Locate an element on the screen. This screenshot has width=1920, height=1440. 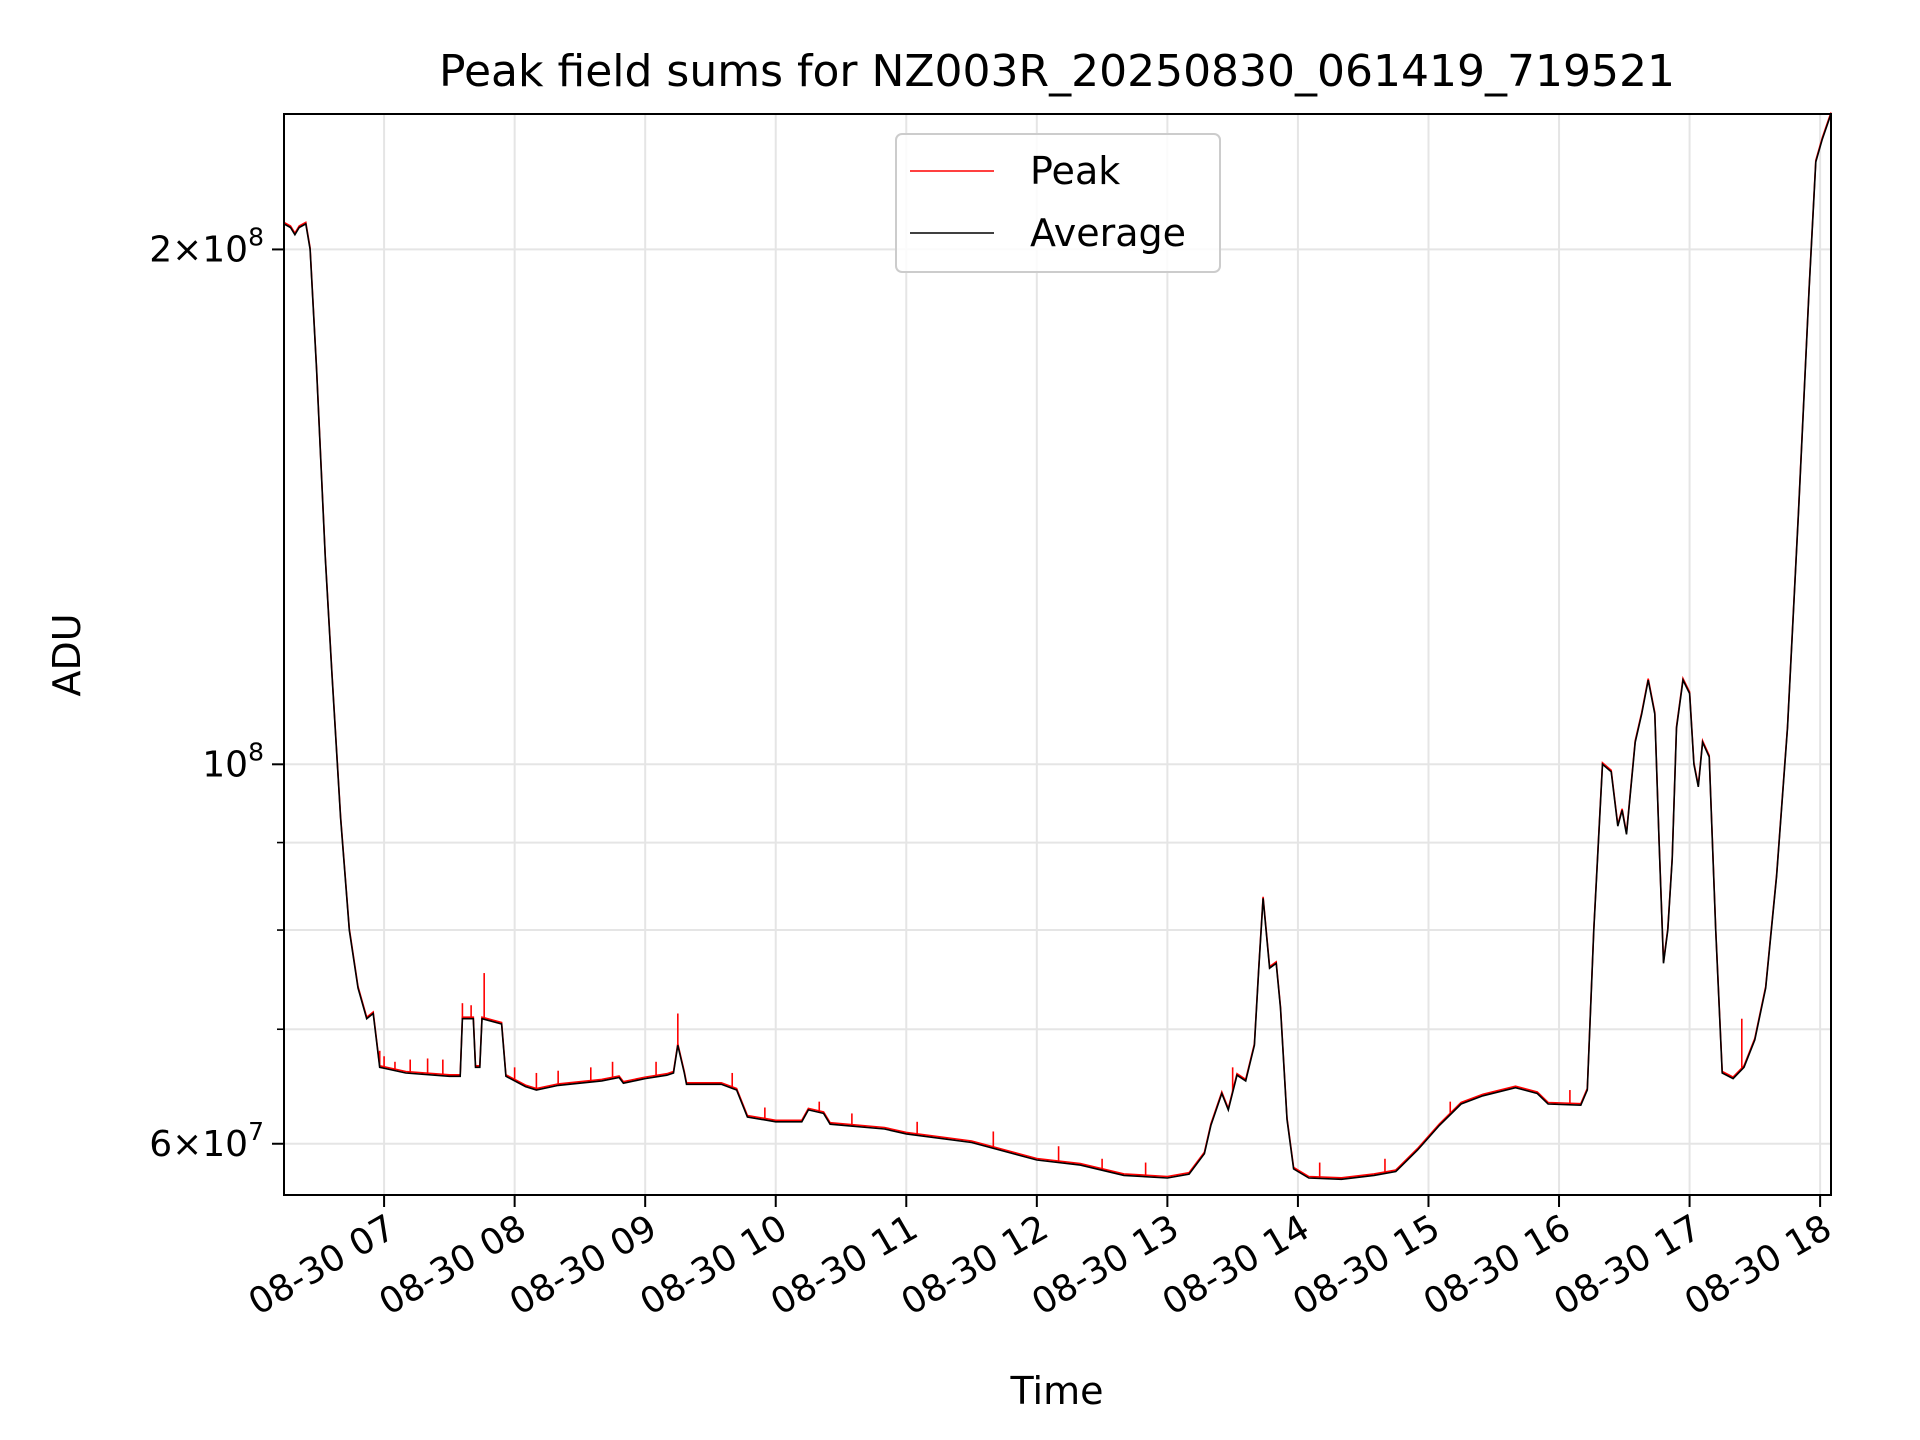
y-tick-label: 108 is located at coordinates (233, 761).